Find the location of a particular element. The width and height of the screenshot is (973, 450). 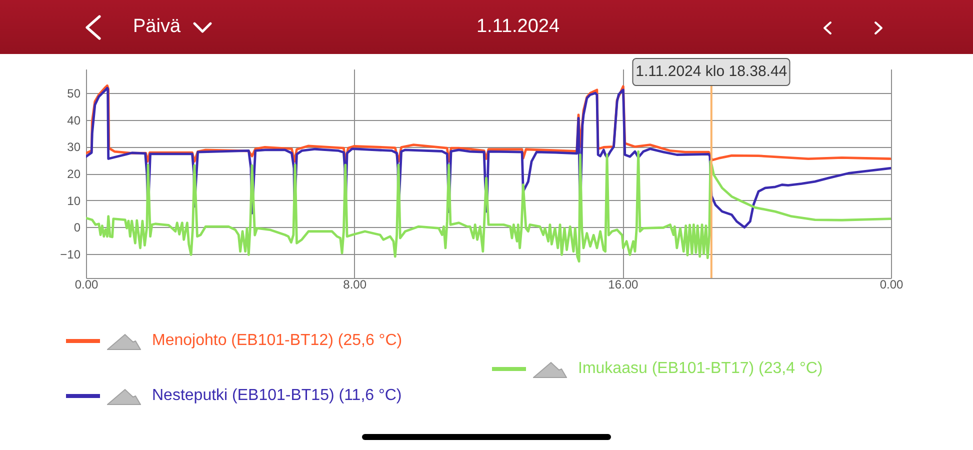

y-tick-label: 50 is located at coordinates (74, 93).